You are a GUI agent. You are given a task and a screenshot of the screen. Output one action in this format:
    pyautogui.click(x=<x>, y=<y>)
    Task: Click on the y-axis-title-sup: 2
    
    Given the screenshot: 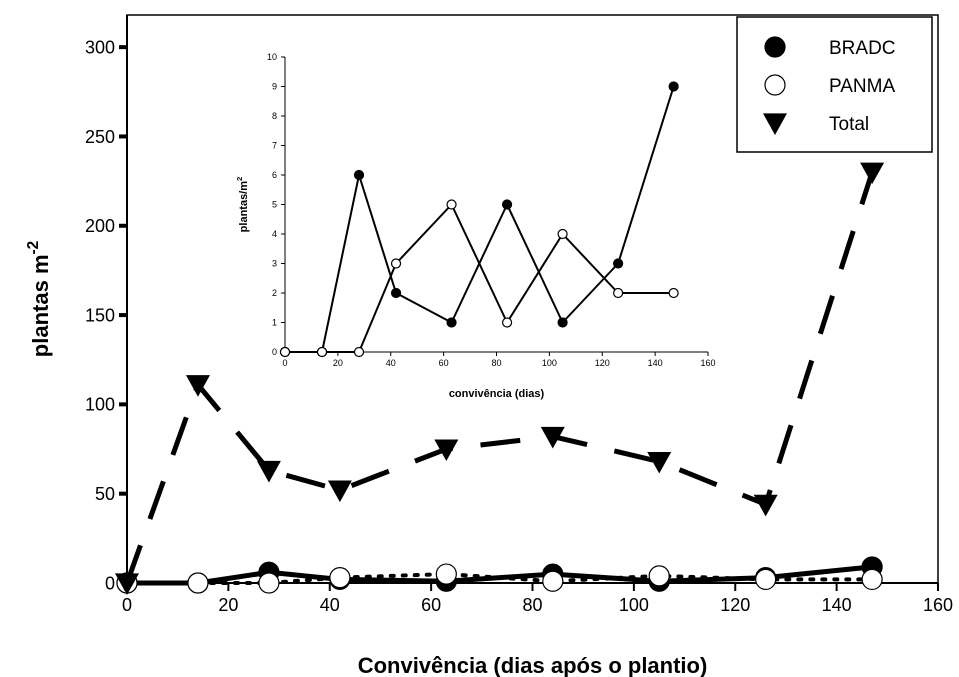 What is the action you would take?
    pyautogui.click(x=239, y=179)
    